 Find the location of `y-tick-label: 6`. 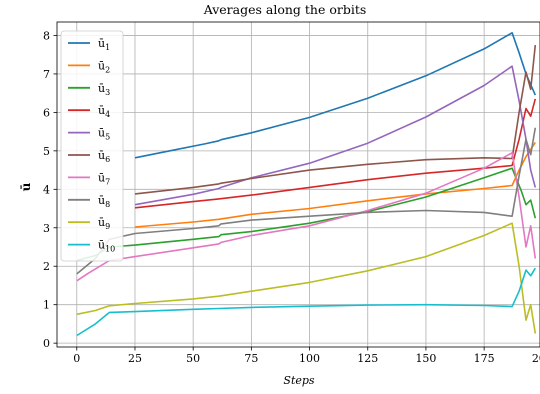

y-tick-label: 6 is located at coordinates (46, 112).